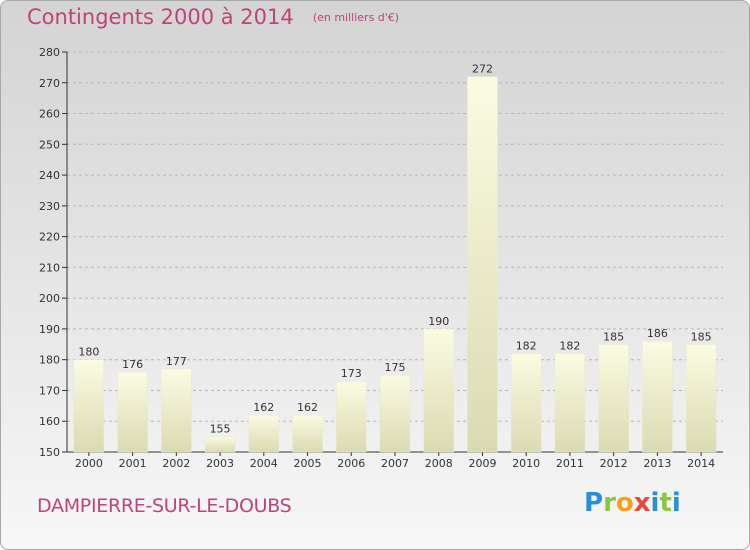 The width and height of the screenshot is (750, 550). What do you see at coordinates (482, 264) in the screenshot?
I see `bar-2009` at bounding box center [482, 264].